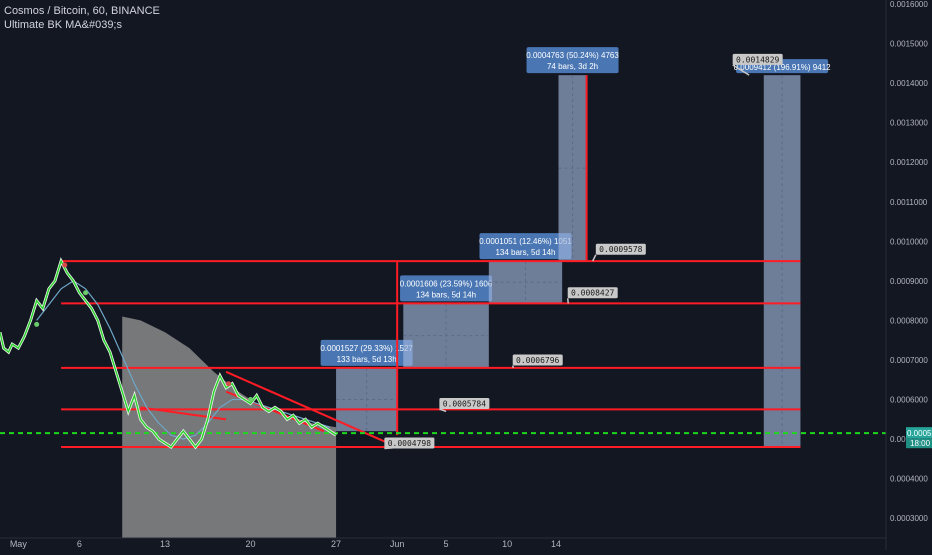 The width and height of the screenshot is (932, 555). I want to click on callout-label-2: 0.0006796, so click(538, 360).